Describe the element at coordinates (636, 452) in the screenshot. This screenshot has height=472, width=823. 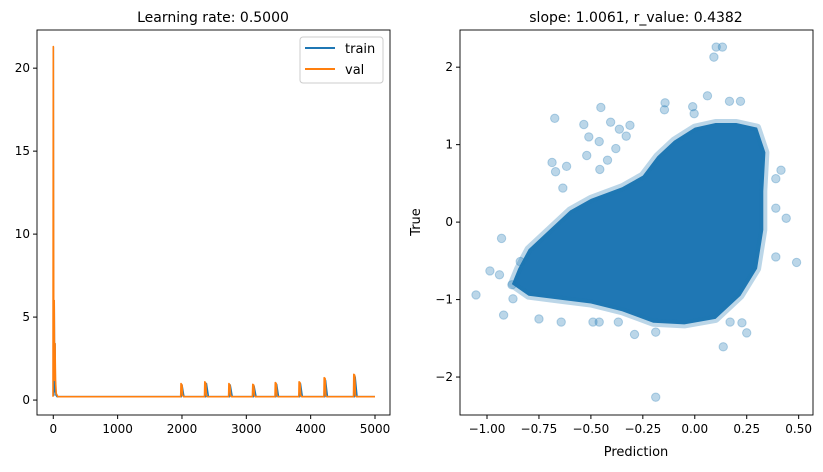
I see `x-axis-label: Prediction` at that location.